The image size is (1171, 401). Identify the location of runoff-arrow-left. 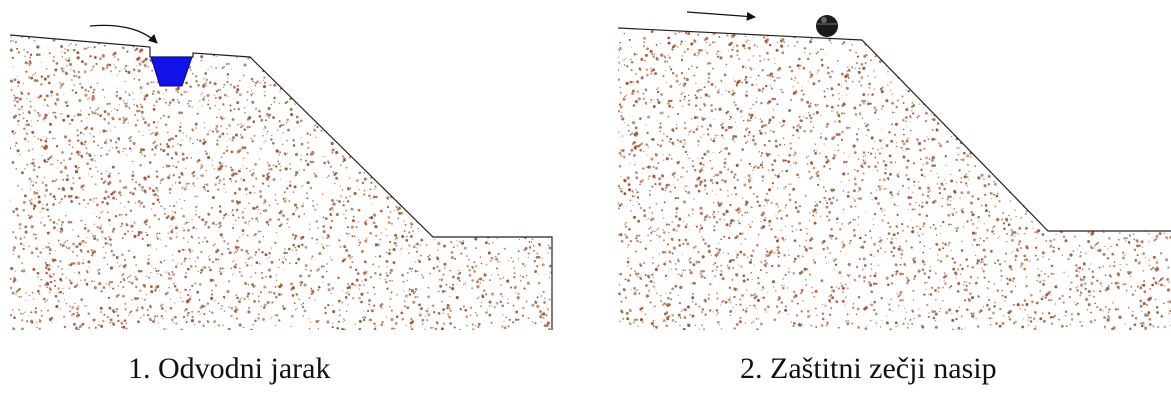
(123, 34).